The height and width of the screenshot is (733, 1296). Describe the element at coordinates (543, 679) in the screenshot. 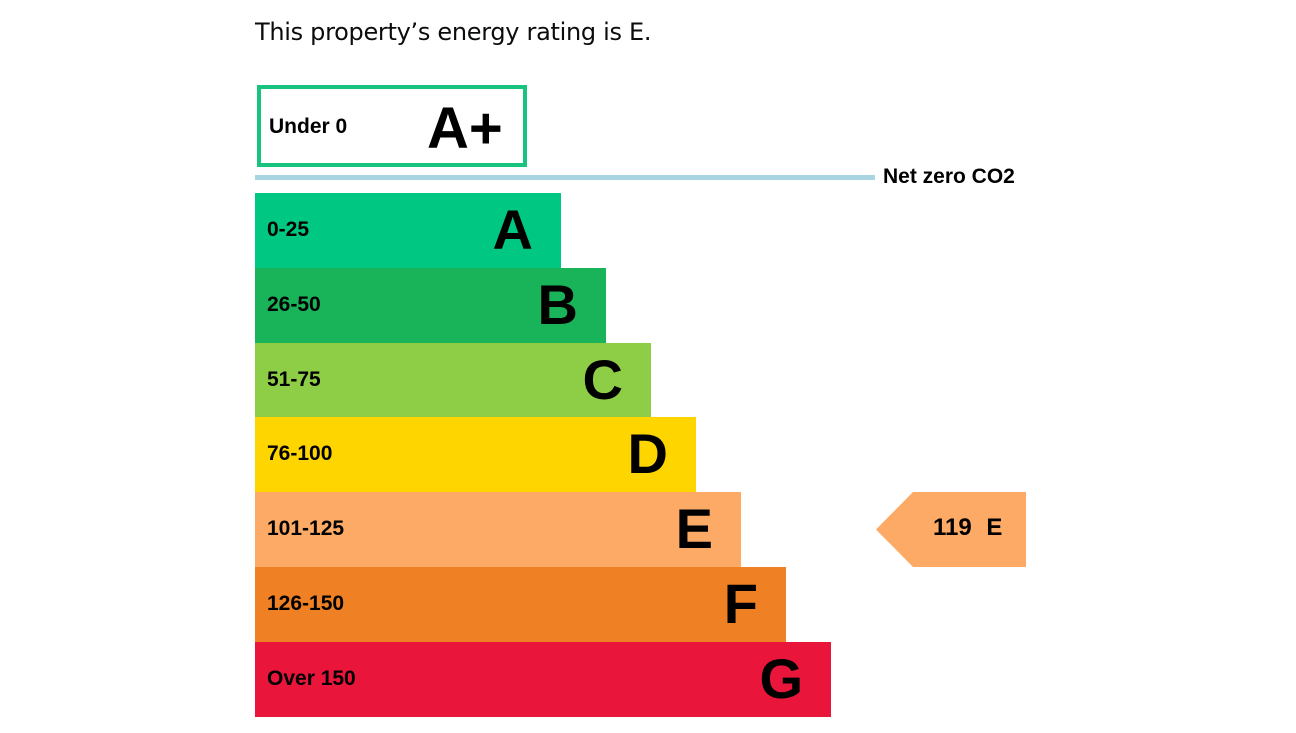

I see `band-g: Over 150 G` at that location.